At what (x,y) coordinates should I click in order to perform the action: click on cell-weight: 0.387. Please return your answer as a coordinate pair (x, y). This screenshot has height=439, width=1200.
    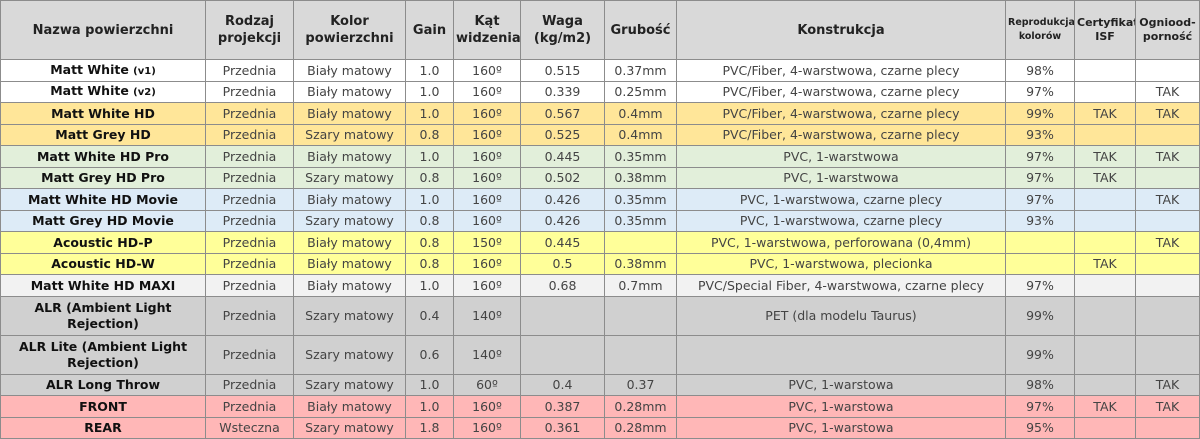
    Looking at the image, I should click on (562, 406).